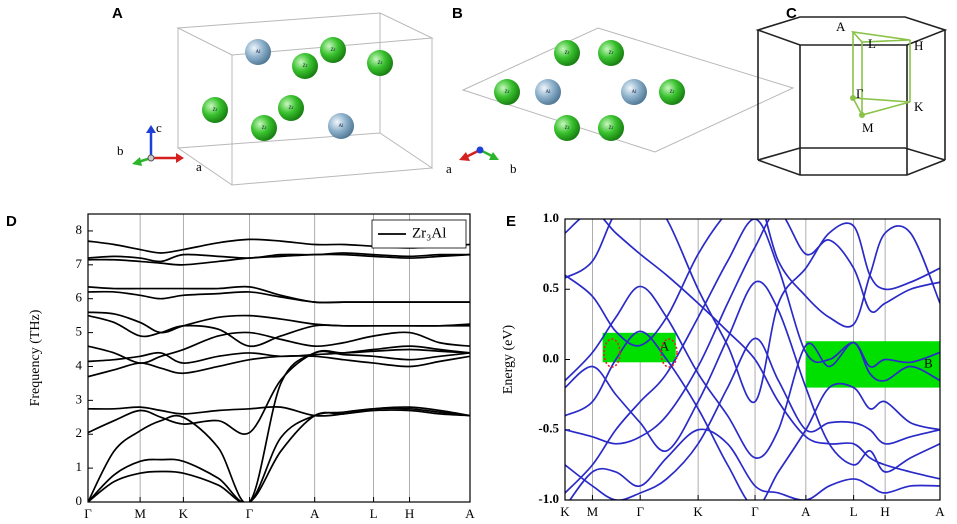  Describe the element at coordinates (79, 263) in the screenshot. I see `y-tick-label: 7` at that location.